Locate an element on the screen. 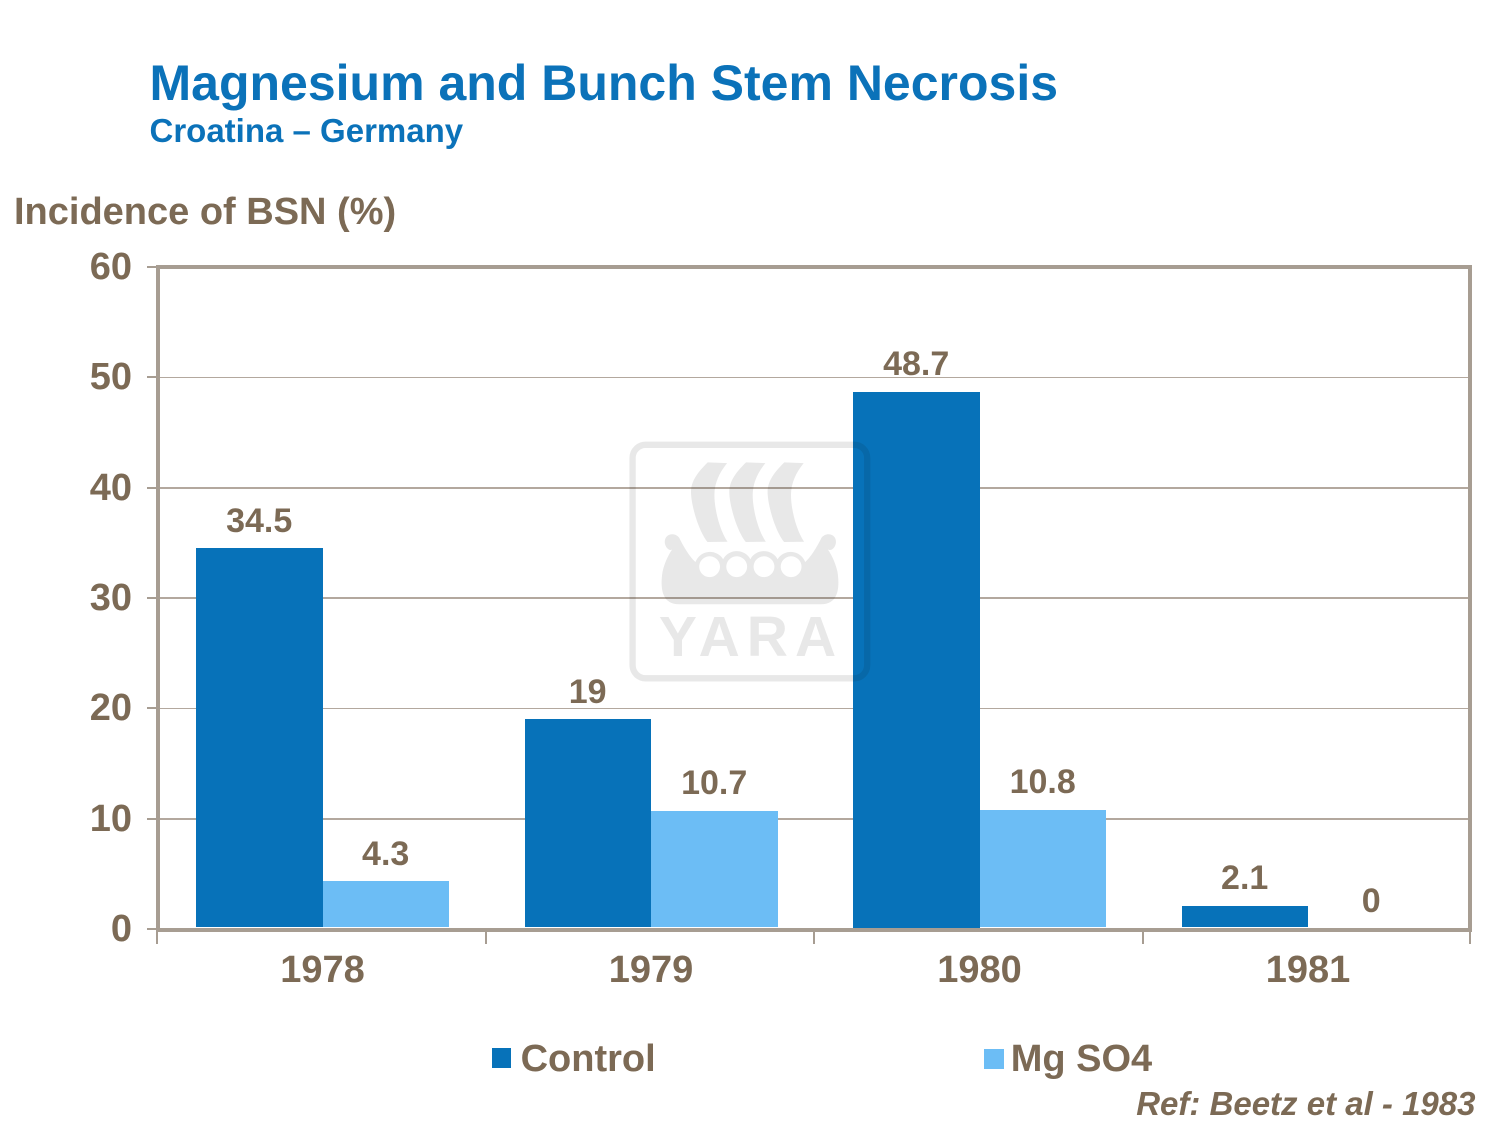  svg-text: YARA is located at coordinates (751, 637).